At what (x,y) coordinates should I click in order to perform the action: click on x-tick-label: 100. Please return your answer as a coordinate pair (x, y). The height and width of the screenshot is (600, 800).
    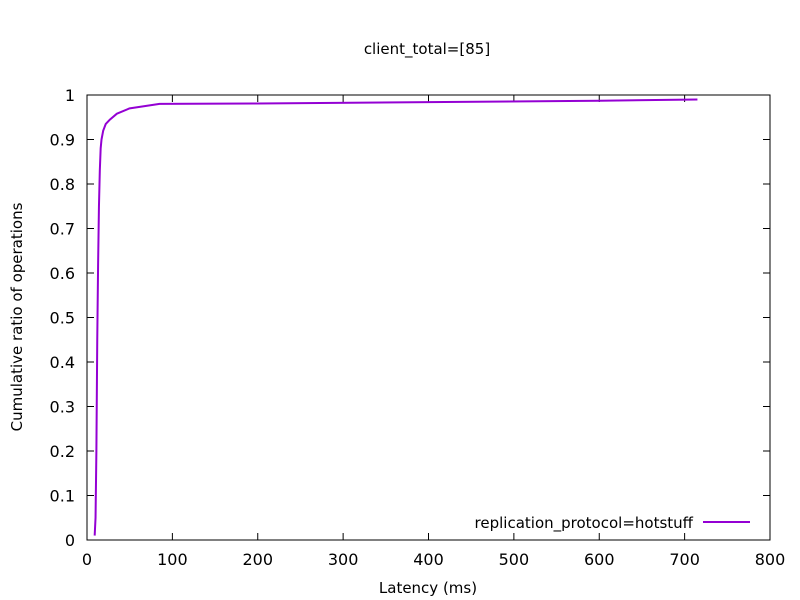
    Looking at the image, I should click on (172, 559).